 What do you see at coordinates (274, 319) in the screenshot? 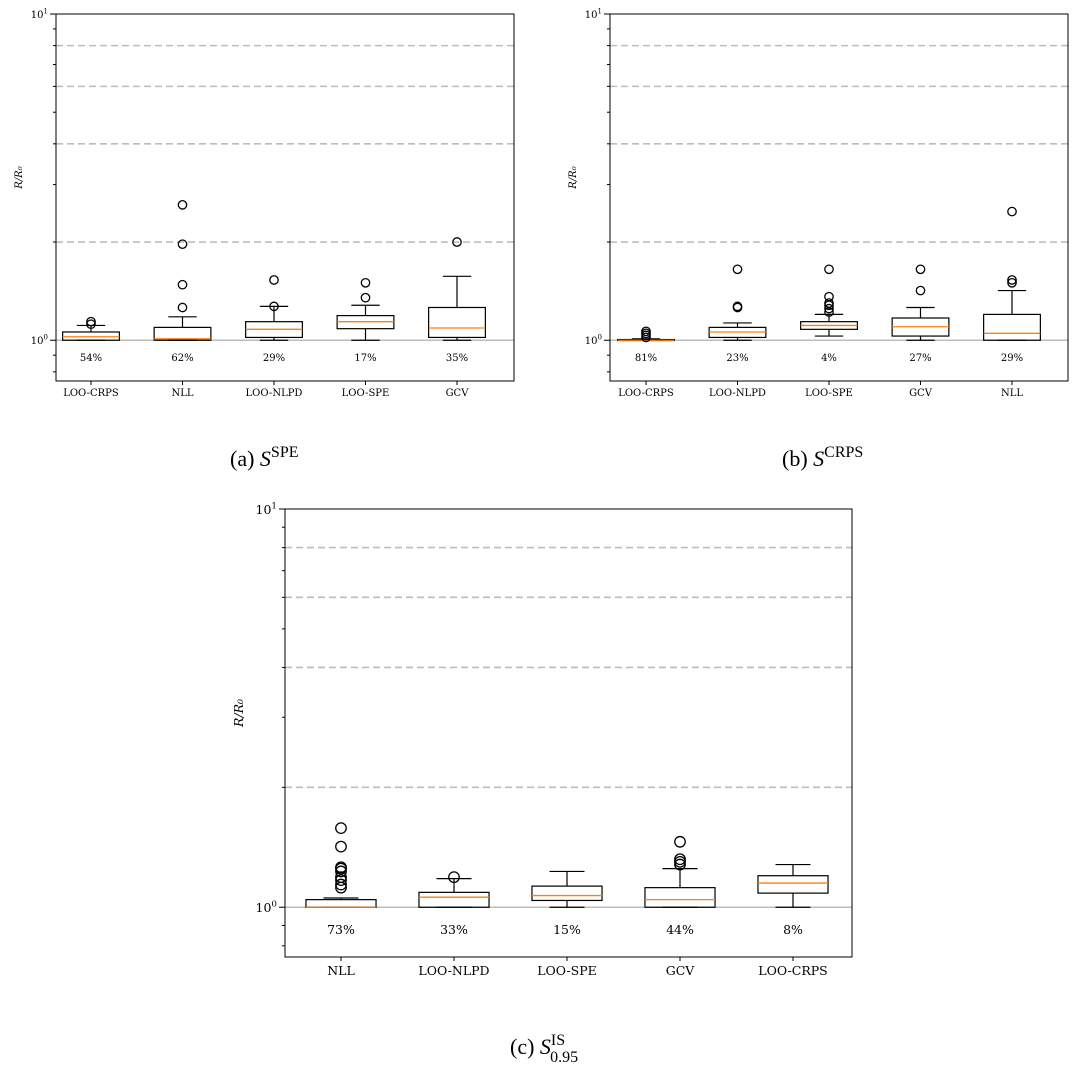
I see `box-loo-nlpd: 29%` at bounding box center [274, 319].